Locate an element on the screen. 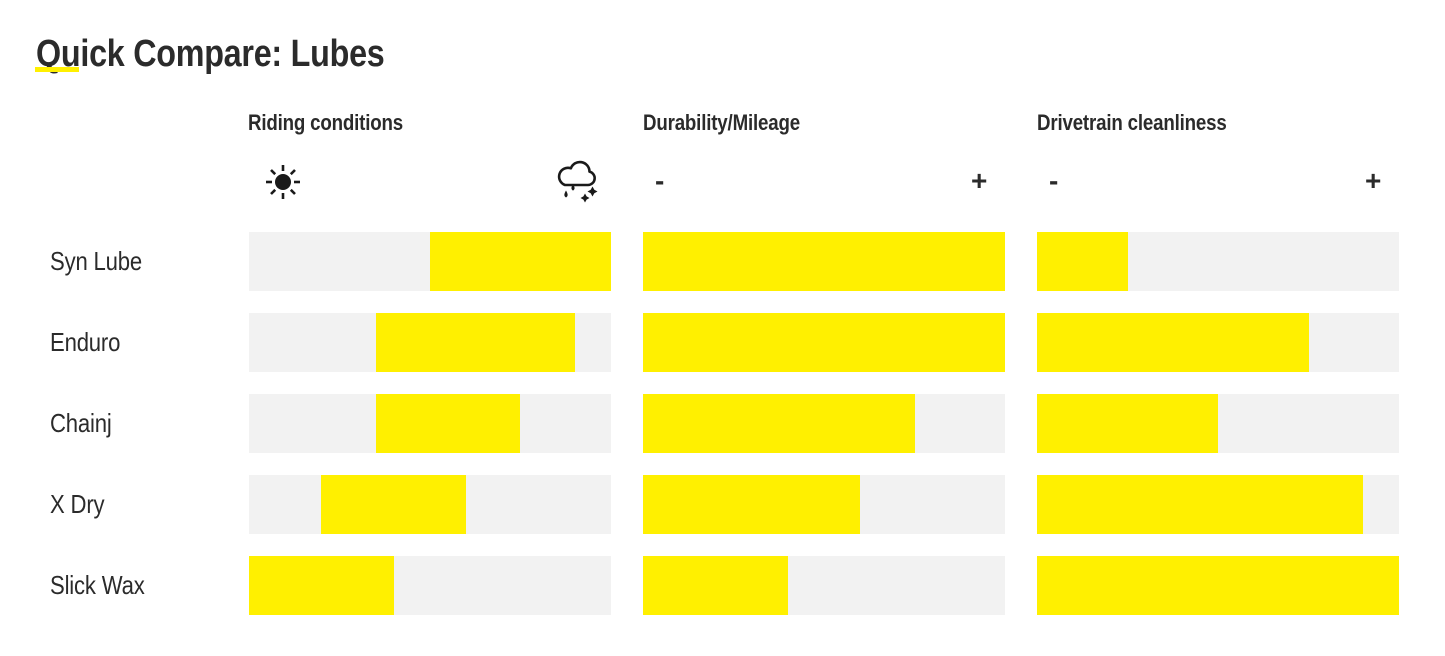  chart-row-x-dry: X Dry is located at coordinates (722, 504).